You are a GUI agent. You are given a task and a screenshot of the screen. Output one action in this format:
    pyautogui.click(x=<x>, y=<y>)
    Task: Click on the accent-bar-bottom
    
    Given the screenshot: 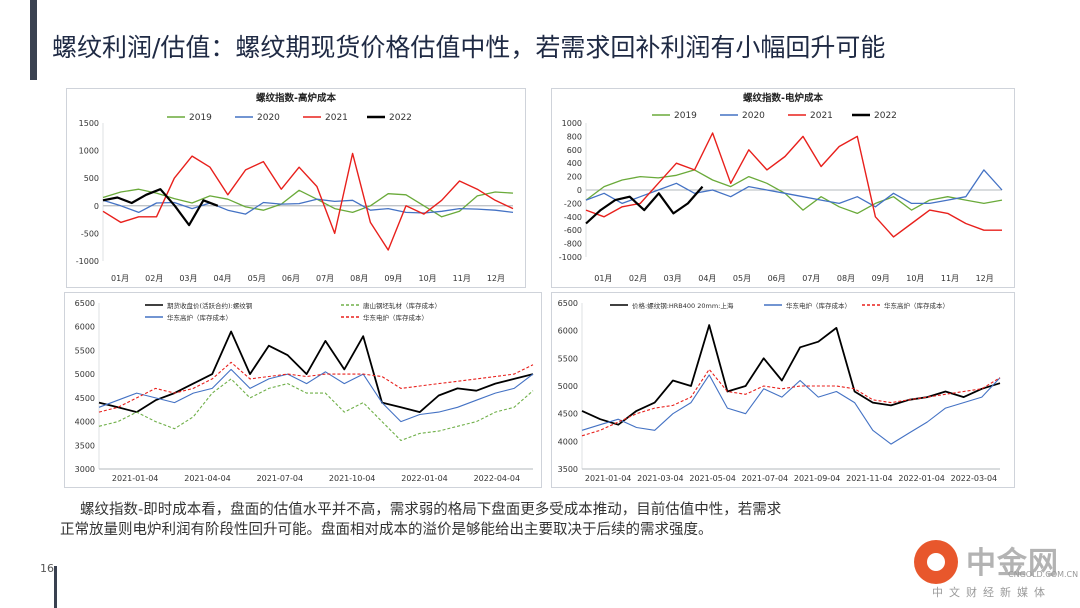 What is the action you would take?
    pyautogui.click(x=55, y=587)
    